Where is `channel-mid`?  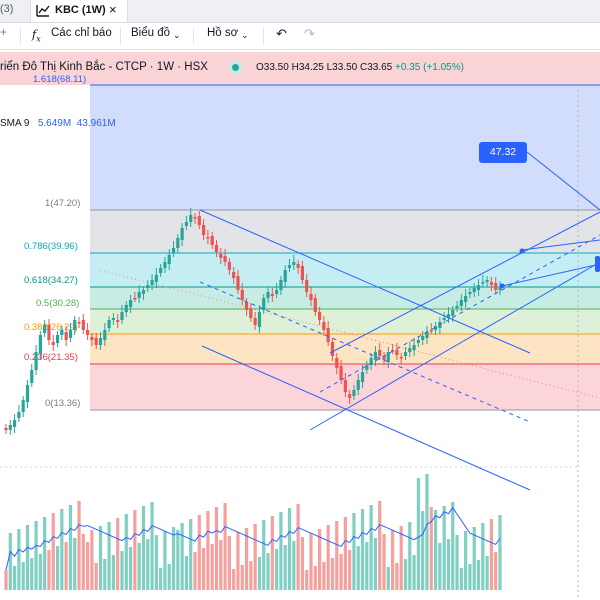 channel-mid is located at coordinates (459, 313).